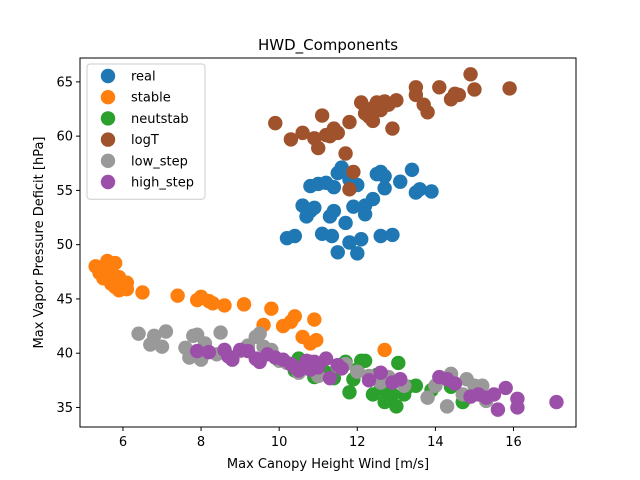 The image size is (640, 480). Describe the element at coordinates (151, 98) in the screenshot. I see `legend-label: stable` at that location.